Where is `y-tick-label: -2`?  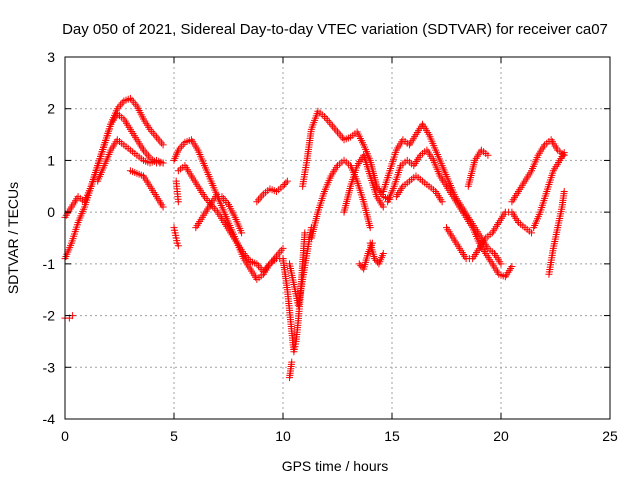 y-tick-label: -2 is located at coordinates (49, 316).